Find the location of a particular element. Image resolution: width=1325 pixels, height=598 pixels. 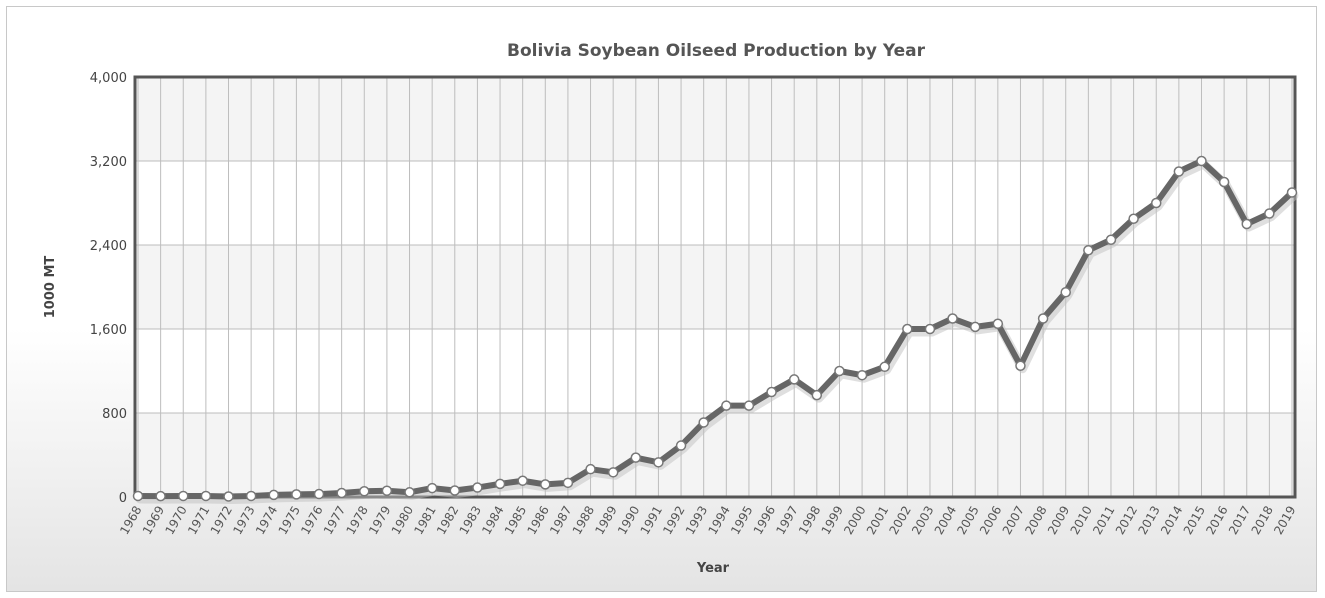

x-tick-label: 1984 is located at coordinates (492, 519).